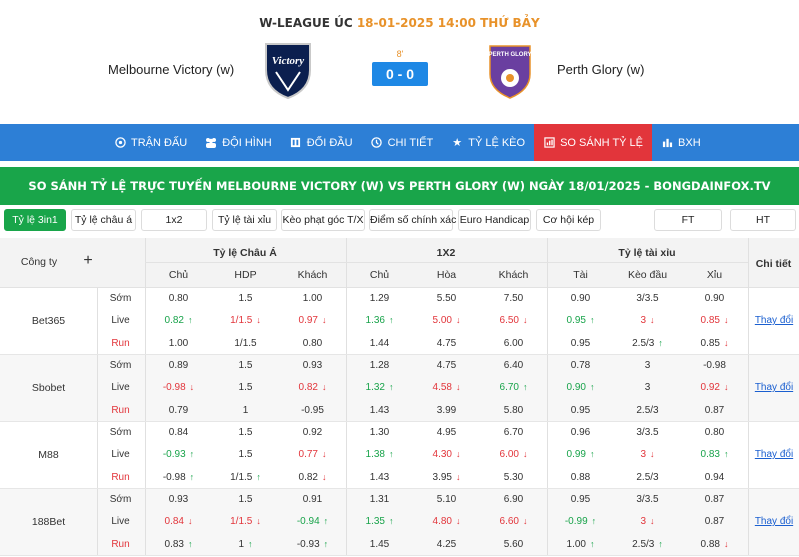  I want to click on odds-value: 0.82 ↓, so click(312, 387).